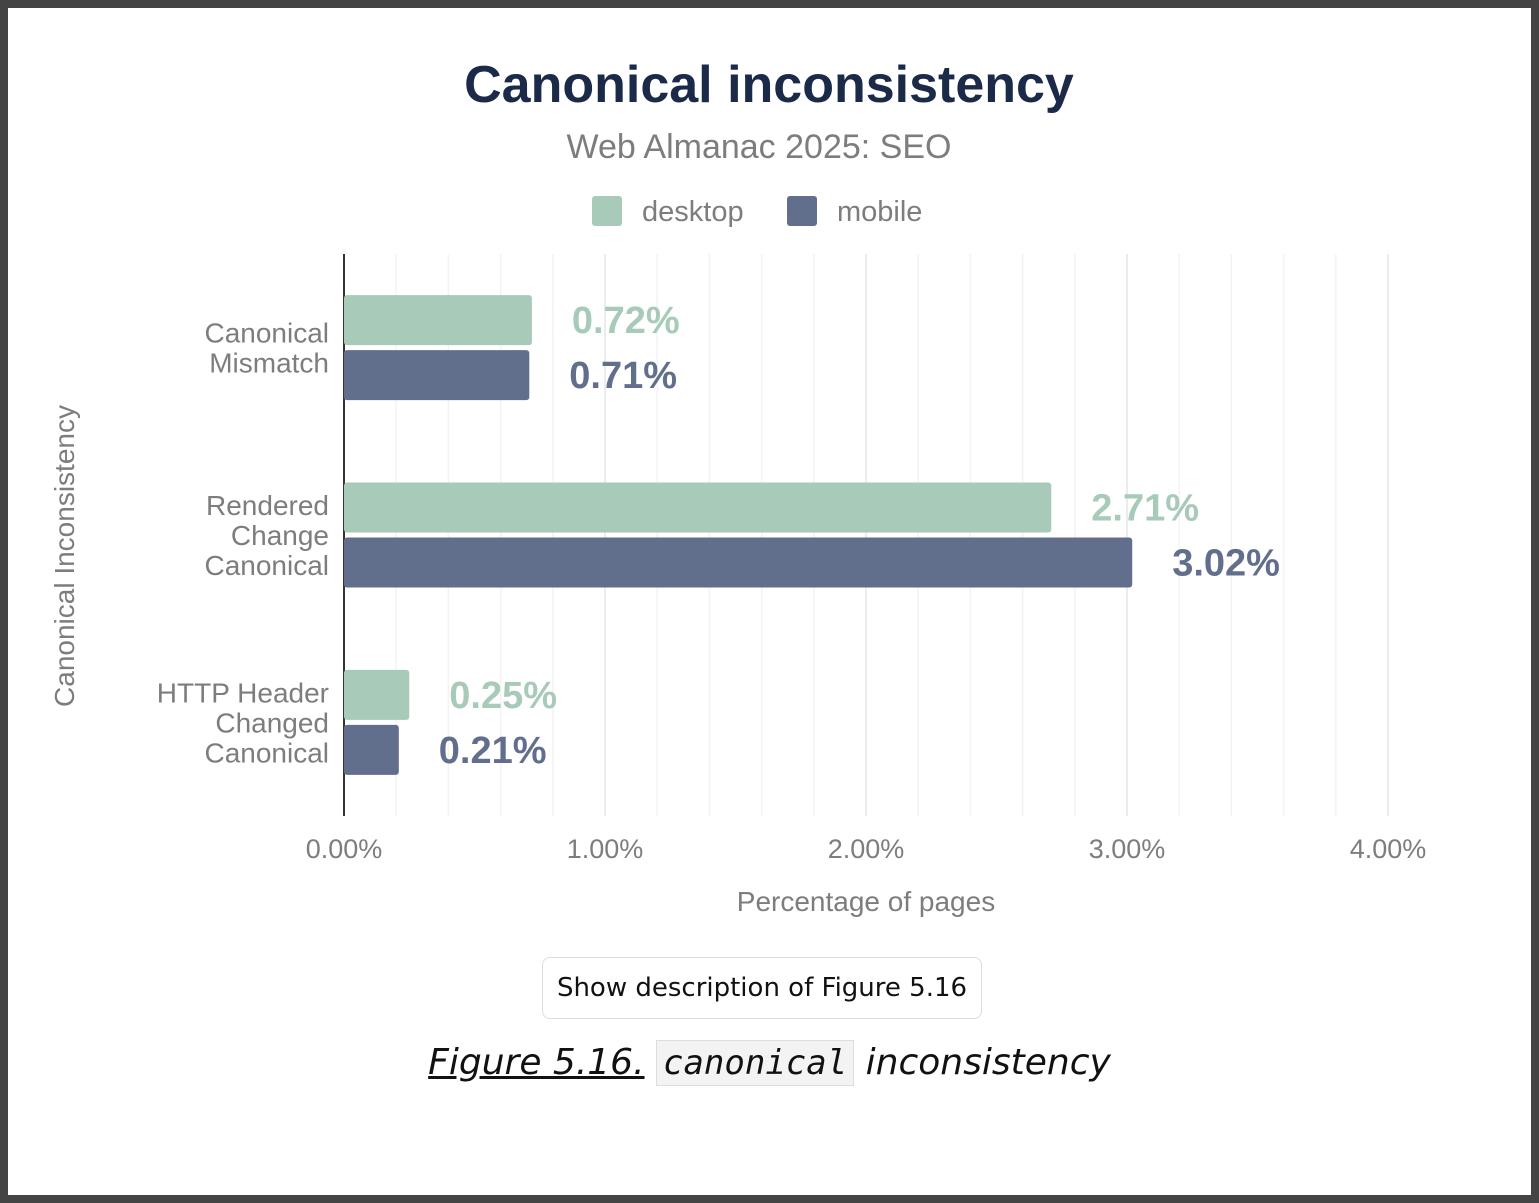  I want to click on x-tick-label: 3.00%, so click(1127, 849).